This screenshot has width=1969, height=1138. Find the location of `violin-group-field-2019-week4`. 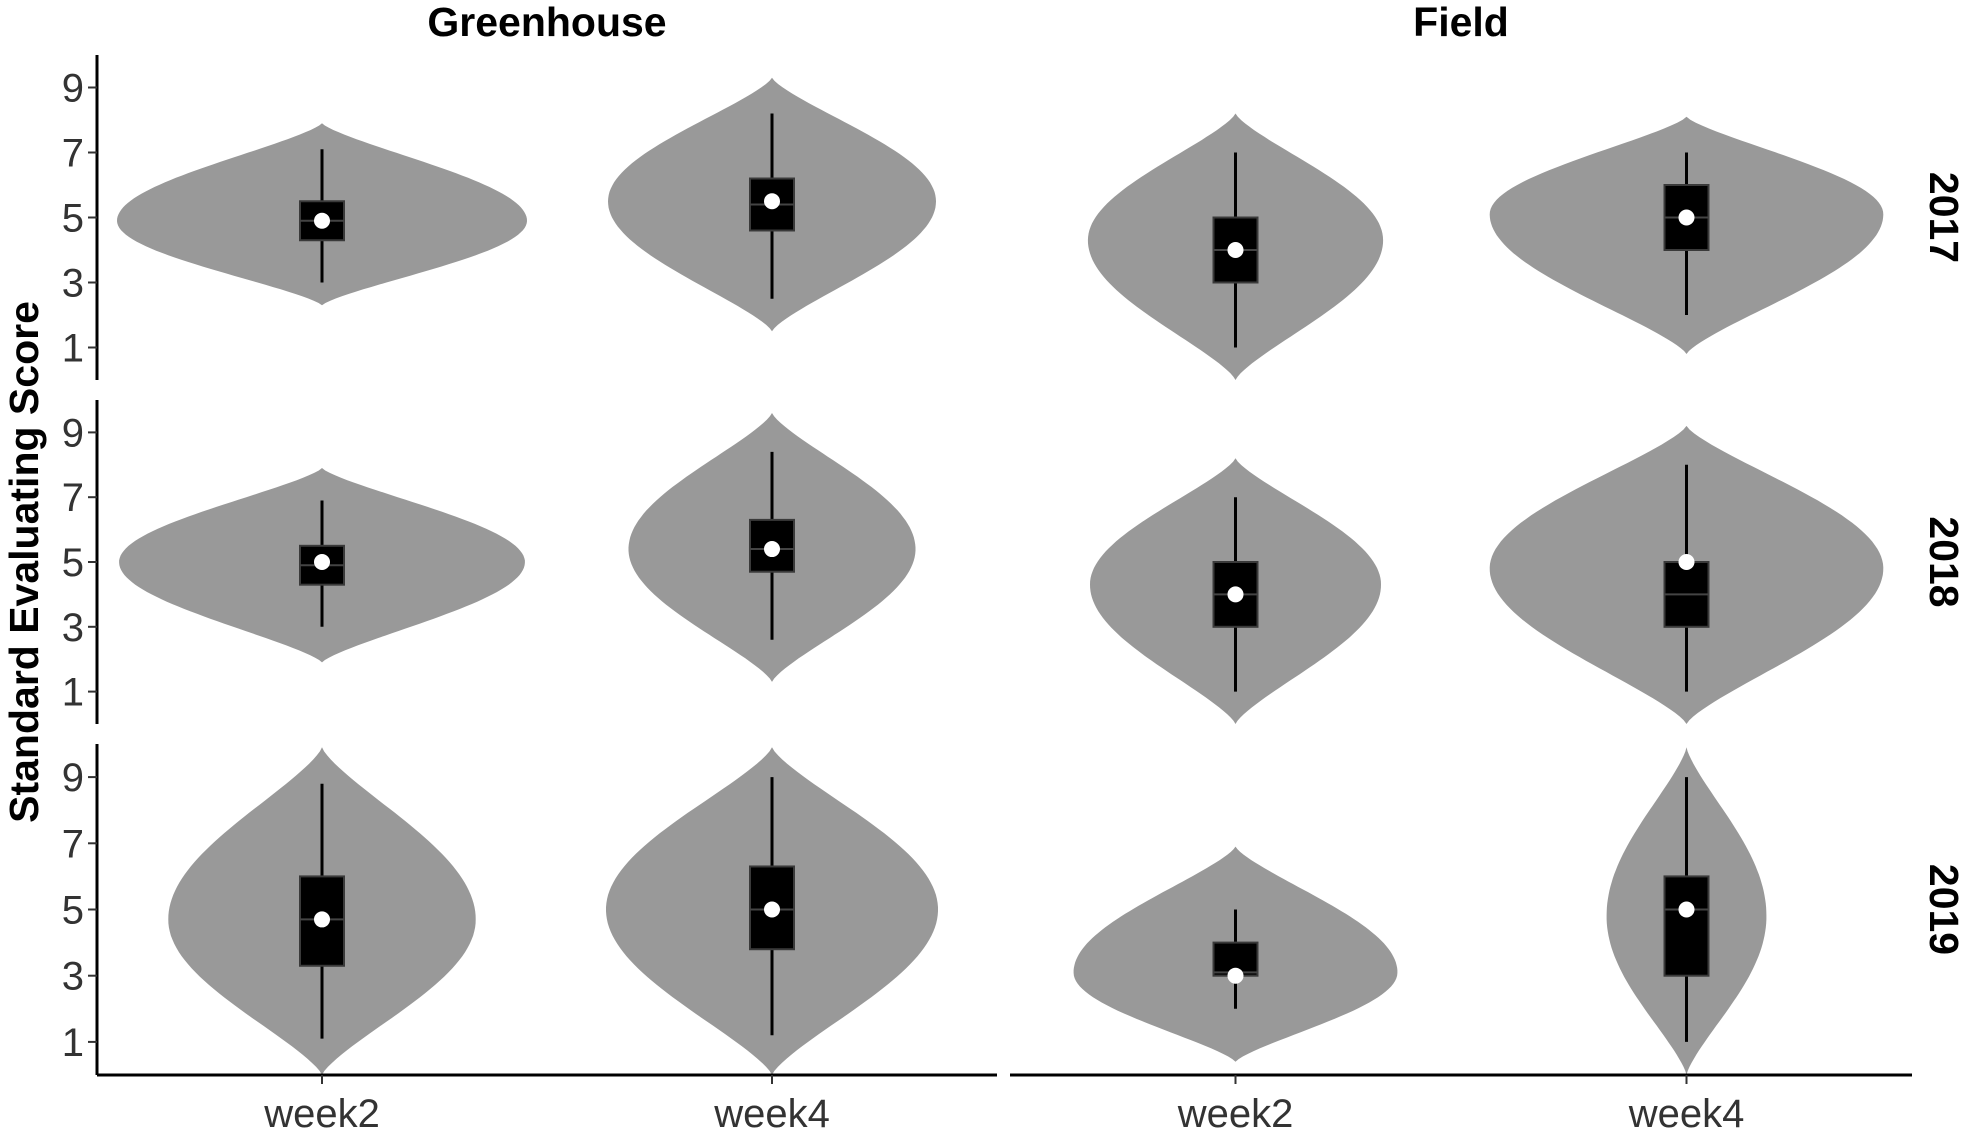

violin-group-field-2019-week4 is located at coordinates (1686, 911).